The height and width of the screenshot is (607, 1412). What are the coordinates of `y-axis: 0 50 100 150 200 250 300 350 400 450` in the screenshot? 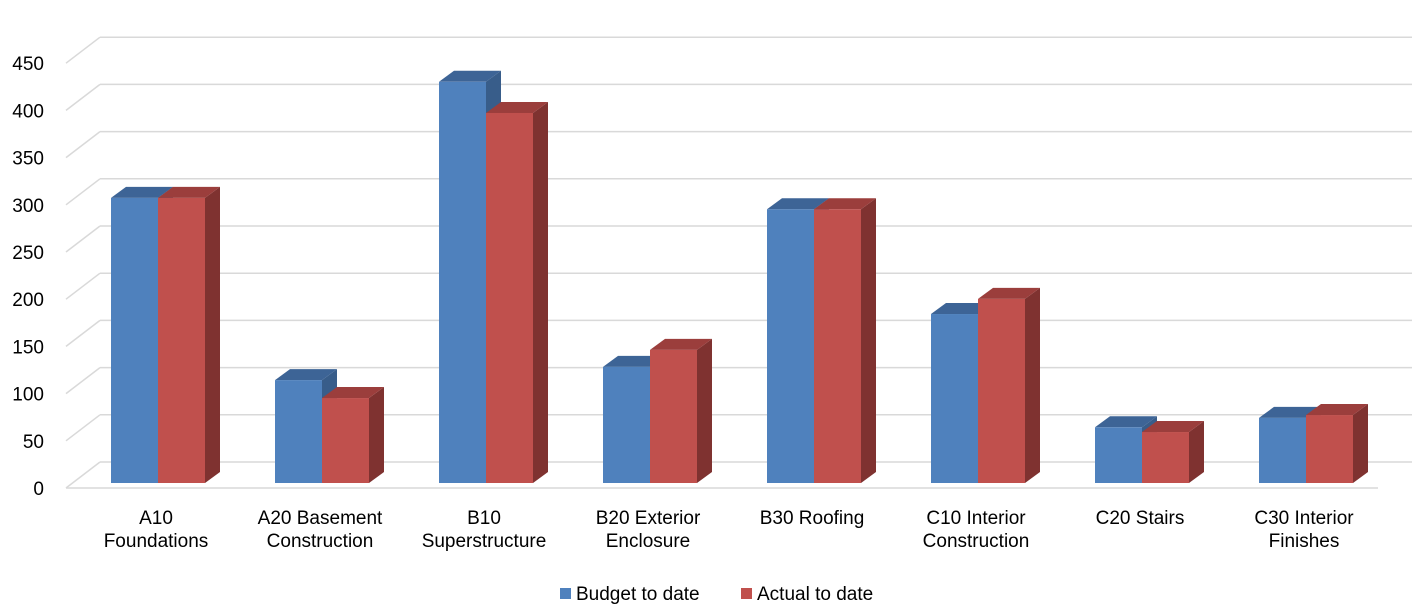 It's located at (28, 277).